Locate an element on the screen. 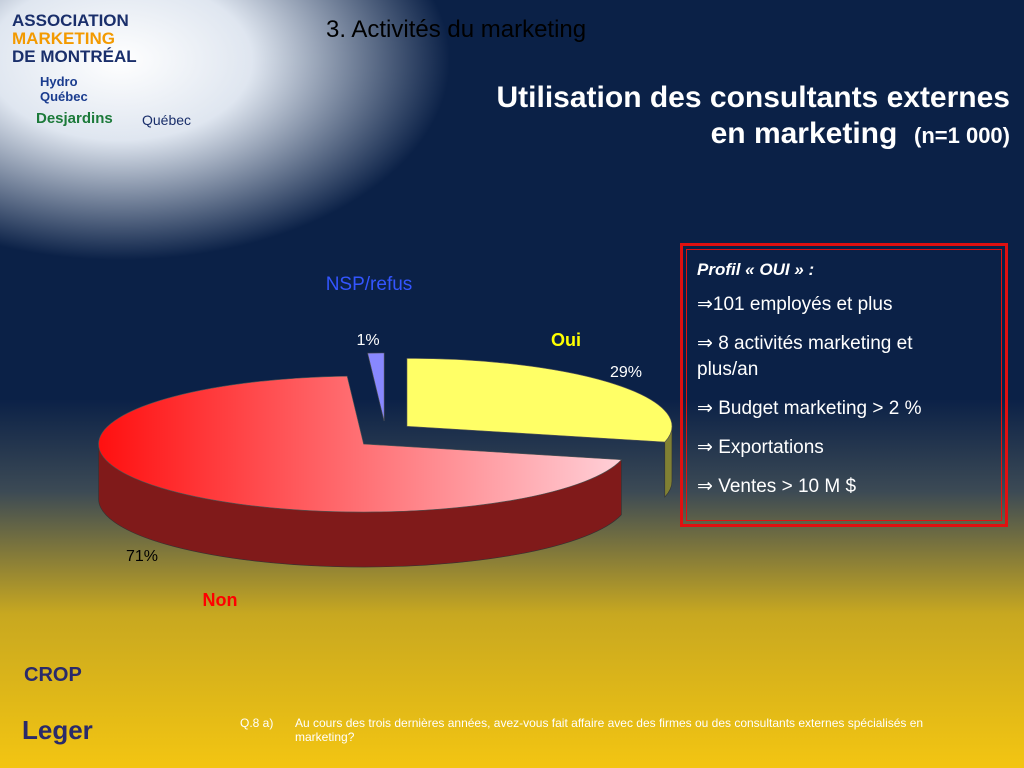 The image size is (1024, 768). logo-text: MARKETING is located at coordinates (63, 38).